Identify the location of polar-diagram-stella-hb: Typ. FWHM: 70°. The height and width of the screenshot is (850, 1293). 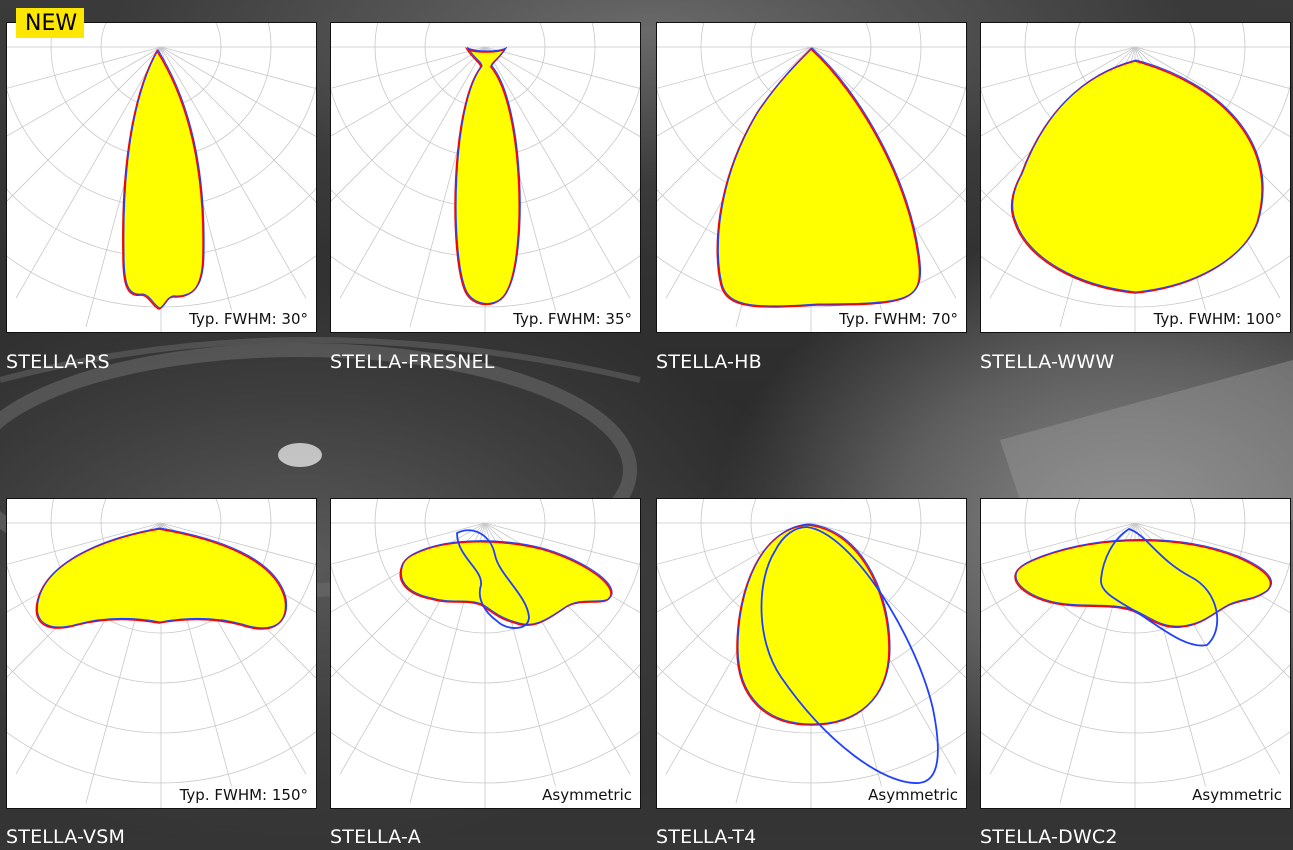
(811, 177).